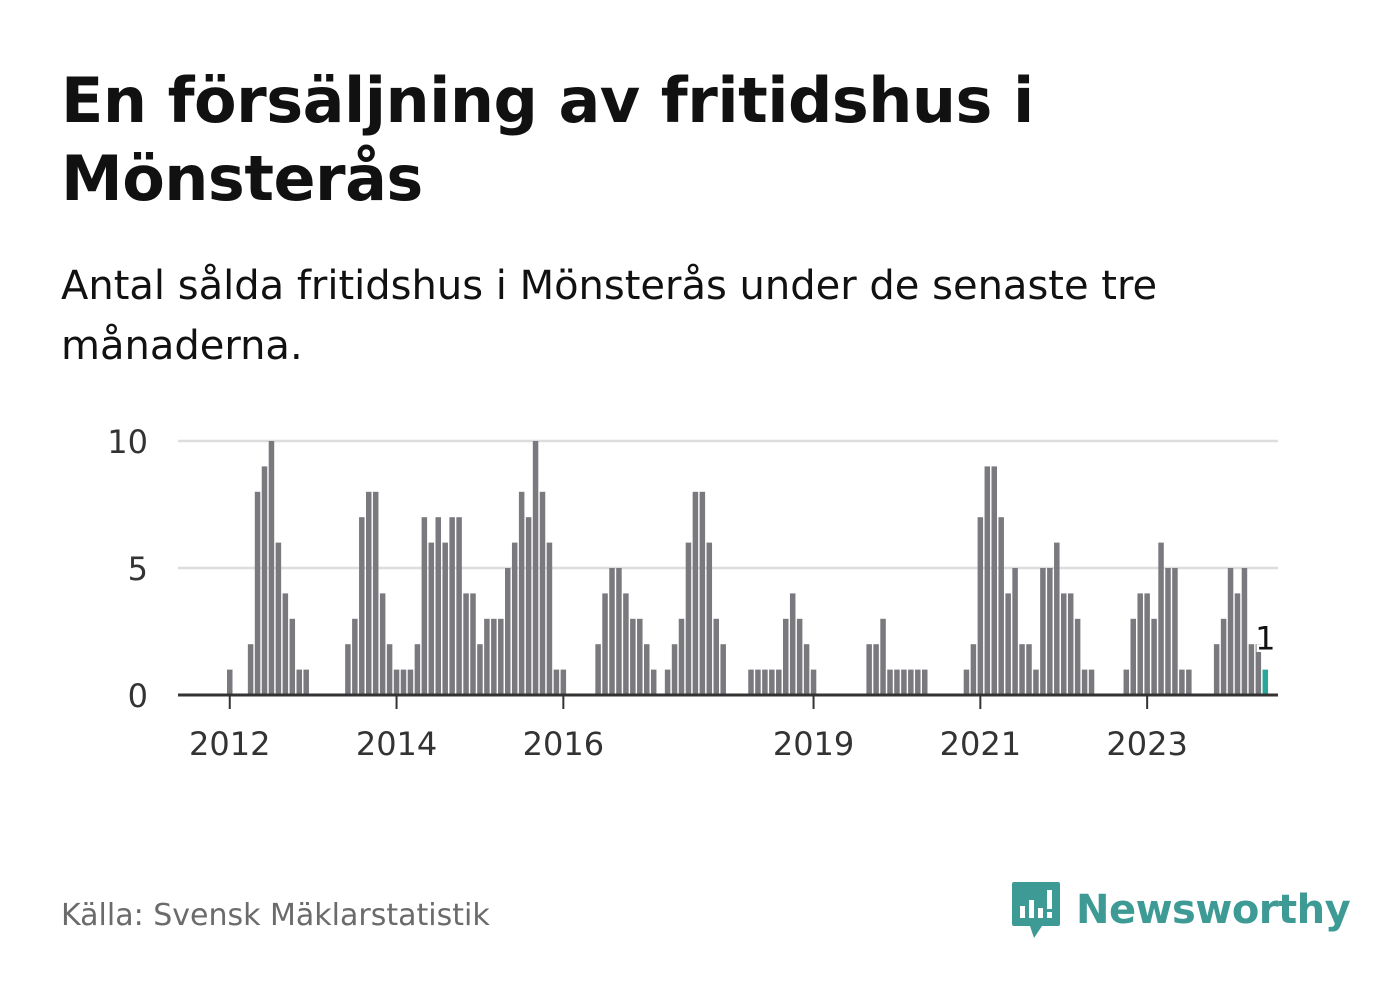 The width and height of the screenshot is (1382, 999). Describe the element at coordinates (1213, 910) in the screenshot. I see `brand-name: Newsworthy` at that location.